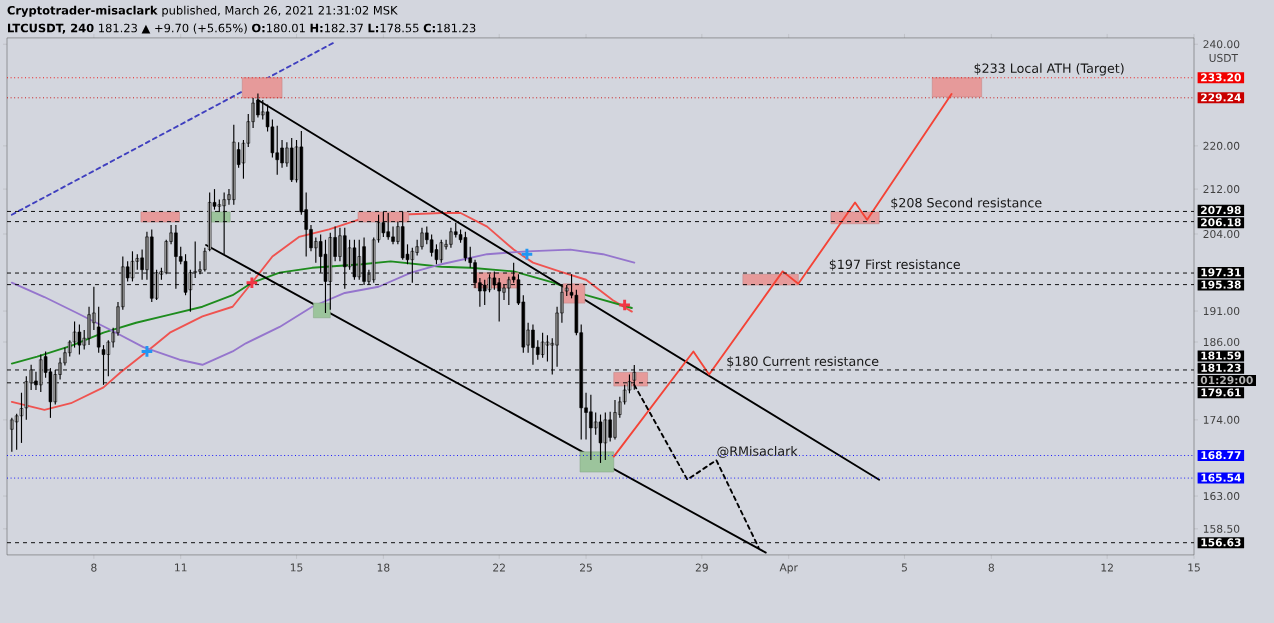  What do you see at coordinates (202, 11) in the screenshot?
I see `chart-title: Cryptotrader-misaclark published, March 26, 2021 21:31:02 MSK` at bounding box center [202, 11].